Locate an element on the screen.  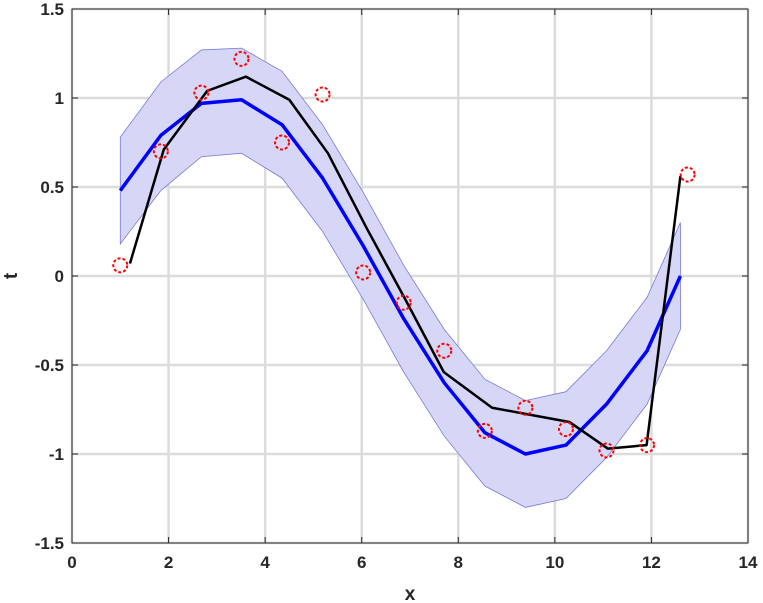
y-tick-label-2: -0.5 is located at coordinates (49, 365).